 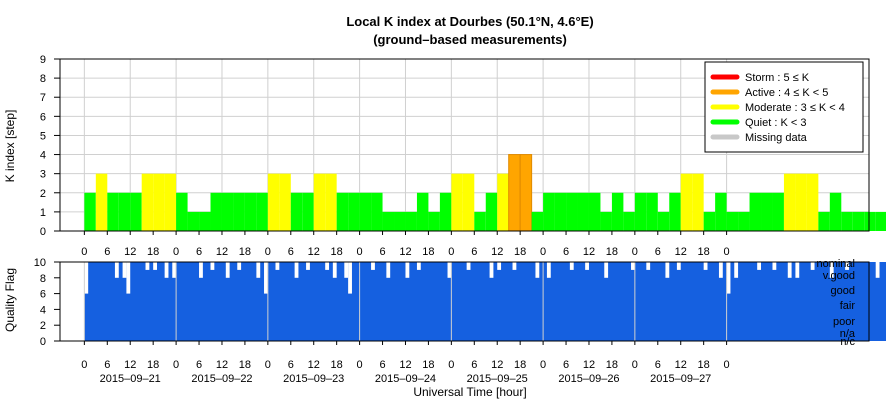 I want to click on quality-level-label: good, so click(x=843, y=291).